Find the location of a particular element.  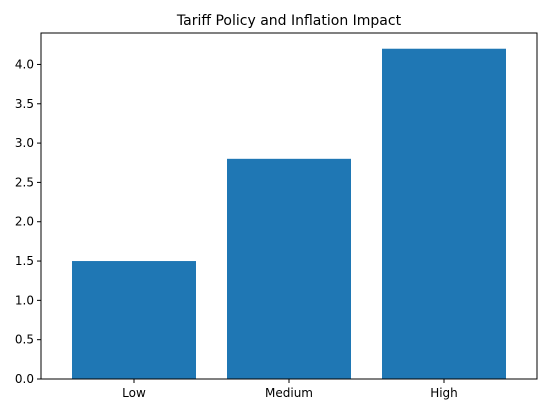

y-axis: 0.0 0.5 1.0 1.5 2.0 2.5 3.0 3.5 4.0 is located at coordinates (28, 221).